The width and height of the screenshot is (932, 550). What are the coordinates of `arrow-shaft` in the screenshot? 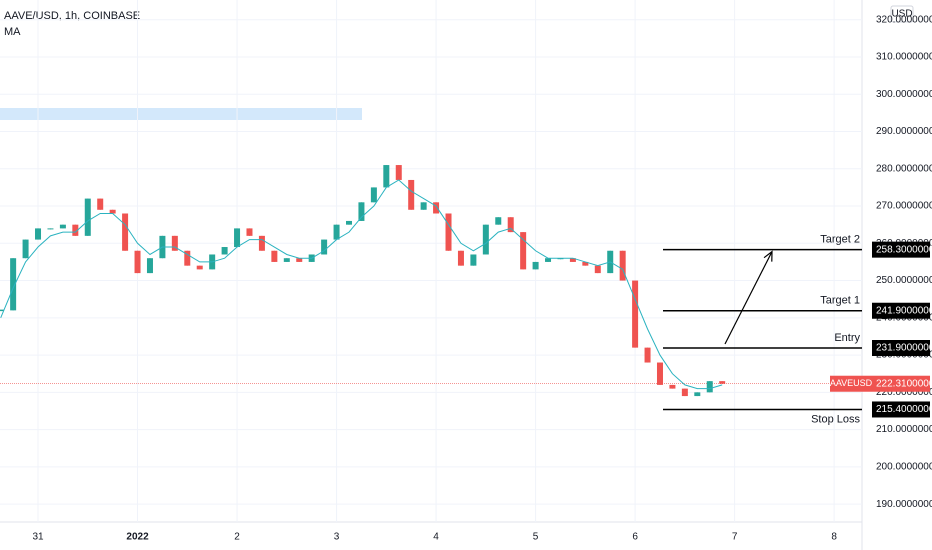 It's located at (748, 298).